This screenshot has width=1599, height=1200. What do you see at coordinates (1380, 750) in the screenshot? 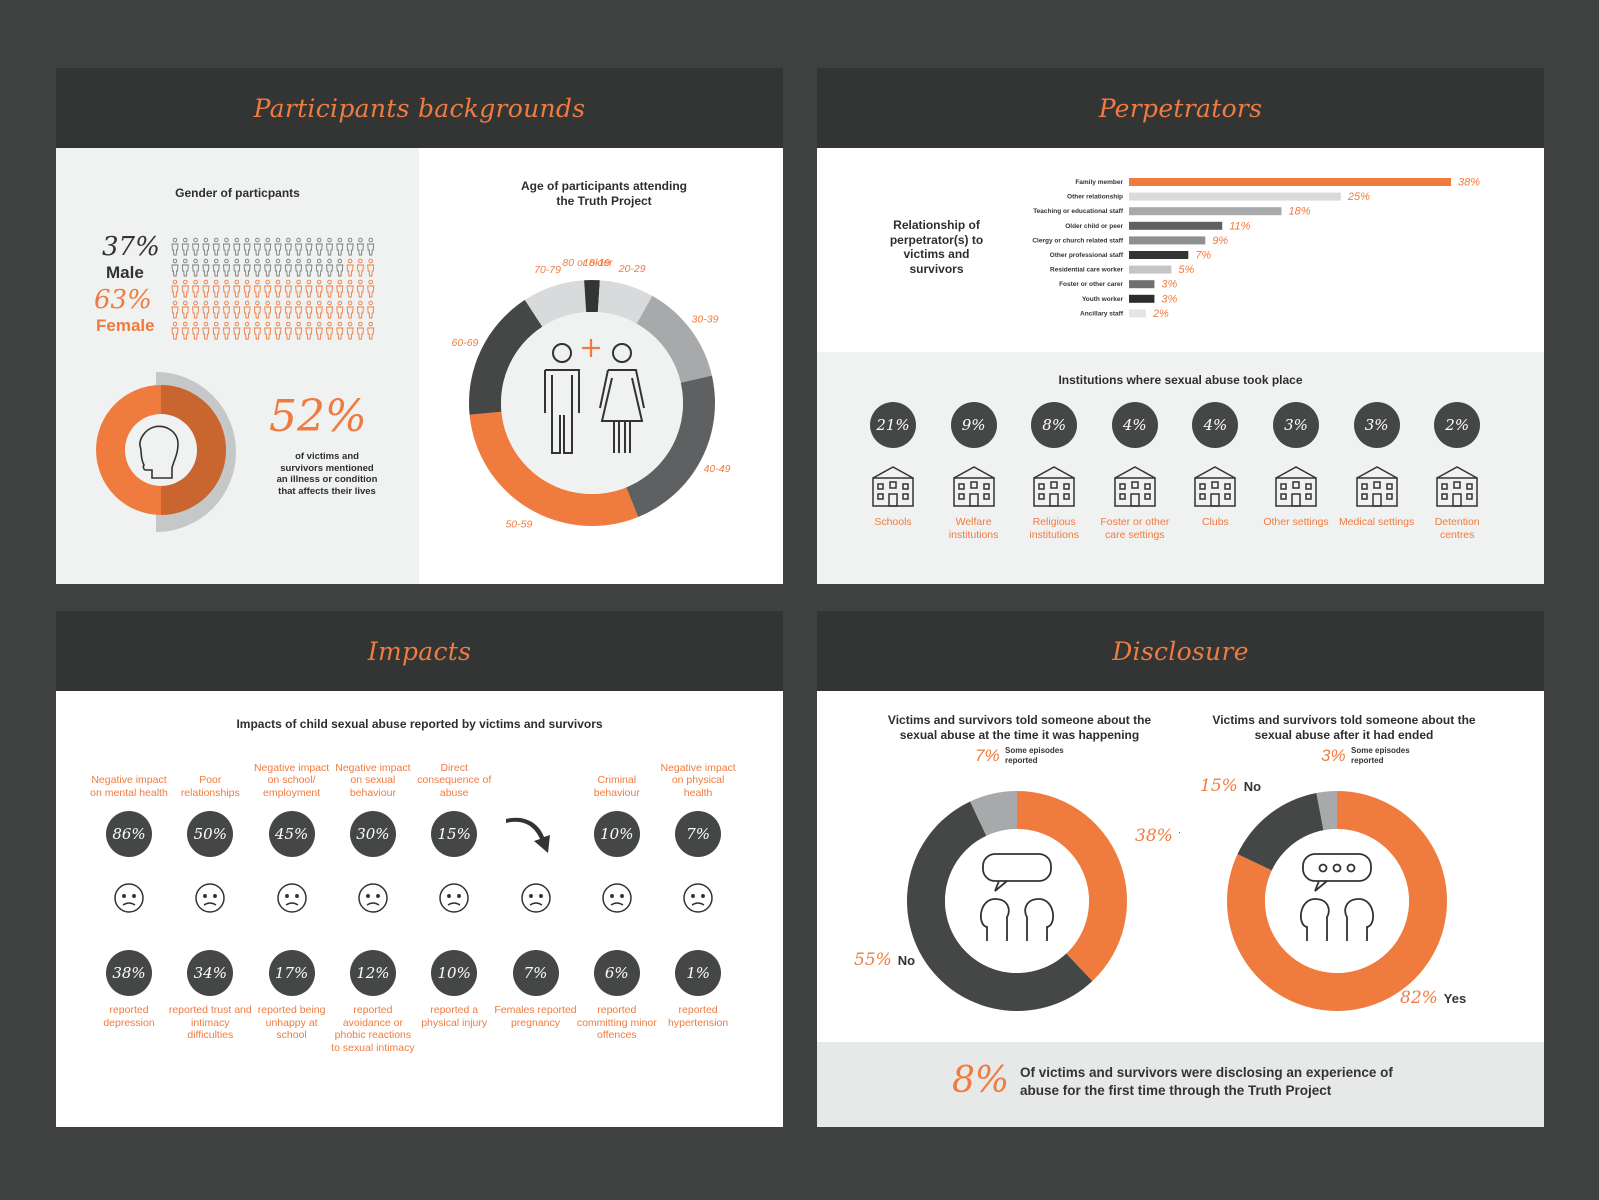
I see `episodes-label: Some episodes` at bounding box center [1380, 750].